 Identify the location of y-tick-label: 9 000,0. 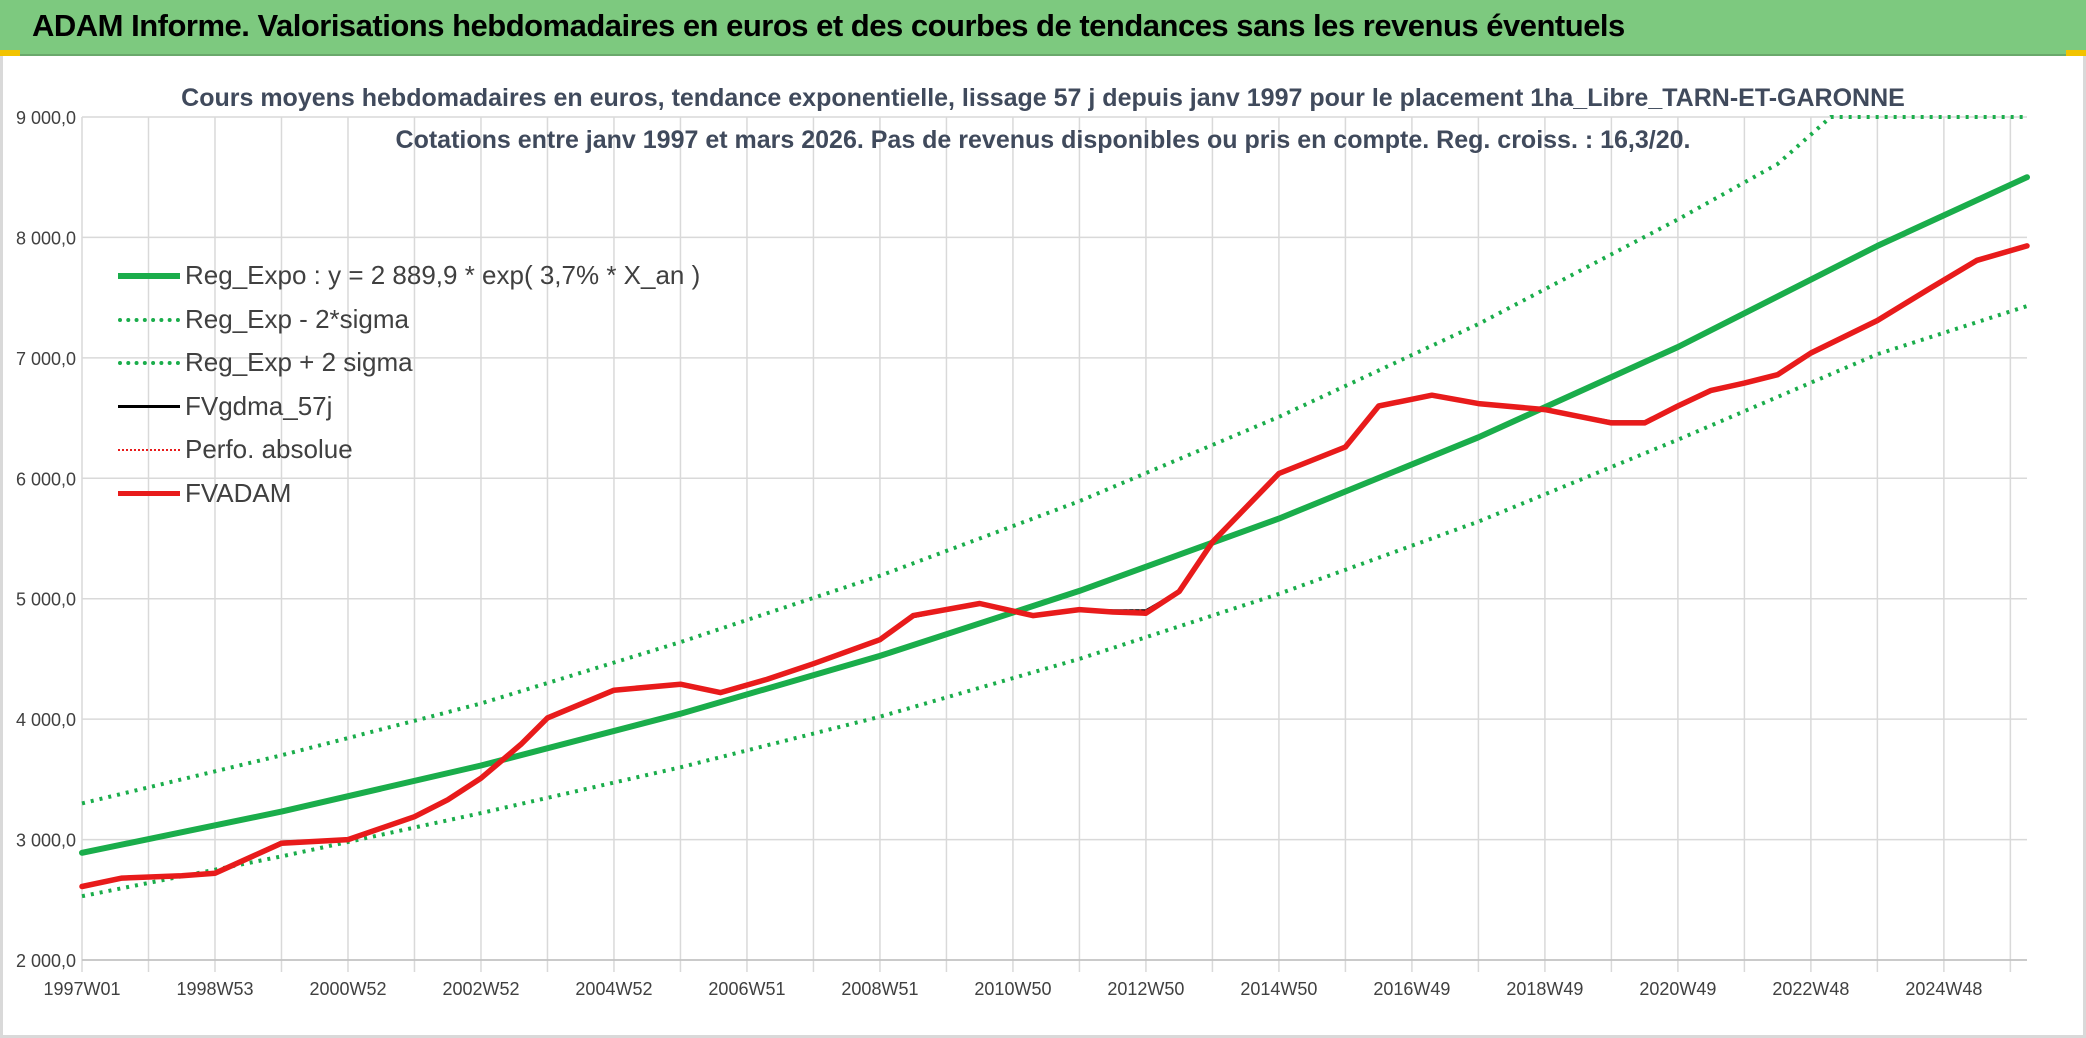
(46, 118).